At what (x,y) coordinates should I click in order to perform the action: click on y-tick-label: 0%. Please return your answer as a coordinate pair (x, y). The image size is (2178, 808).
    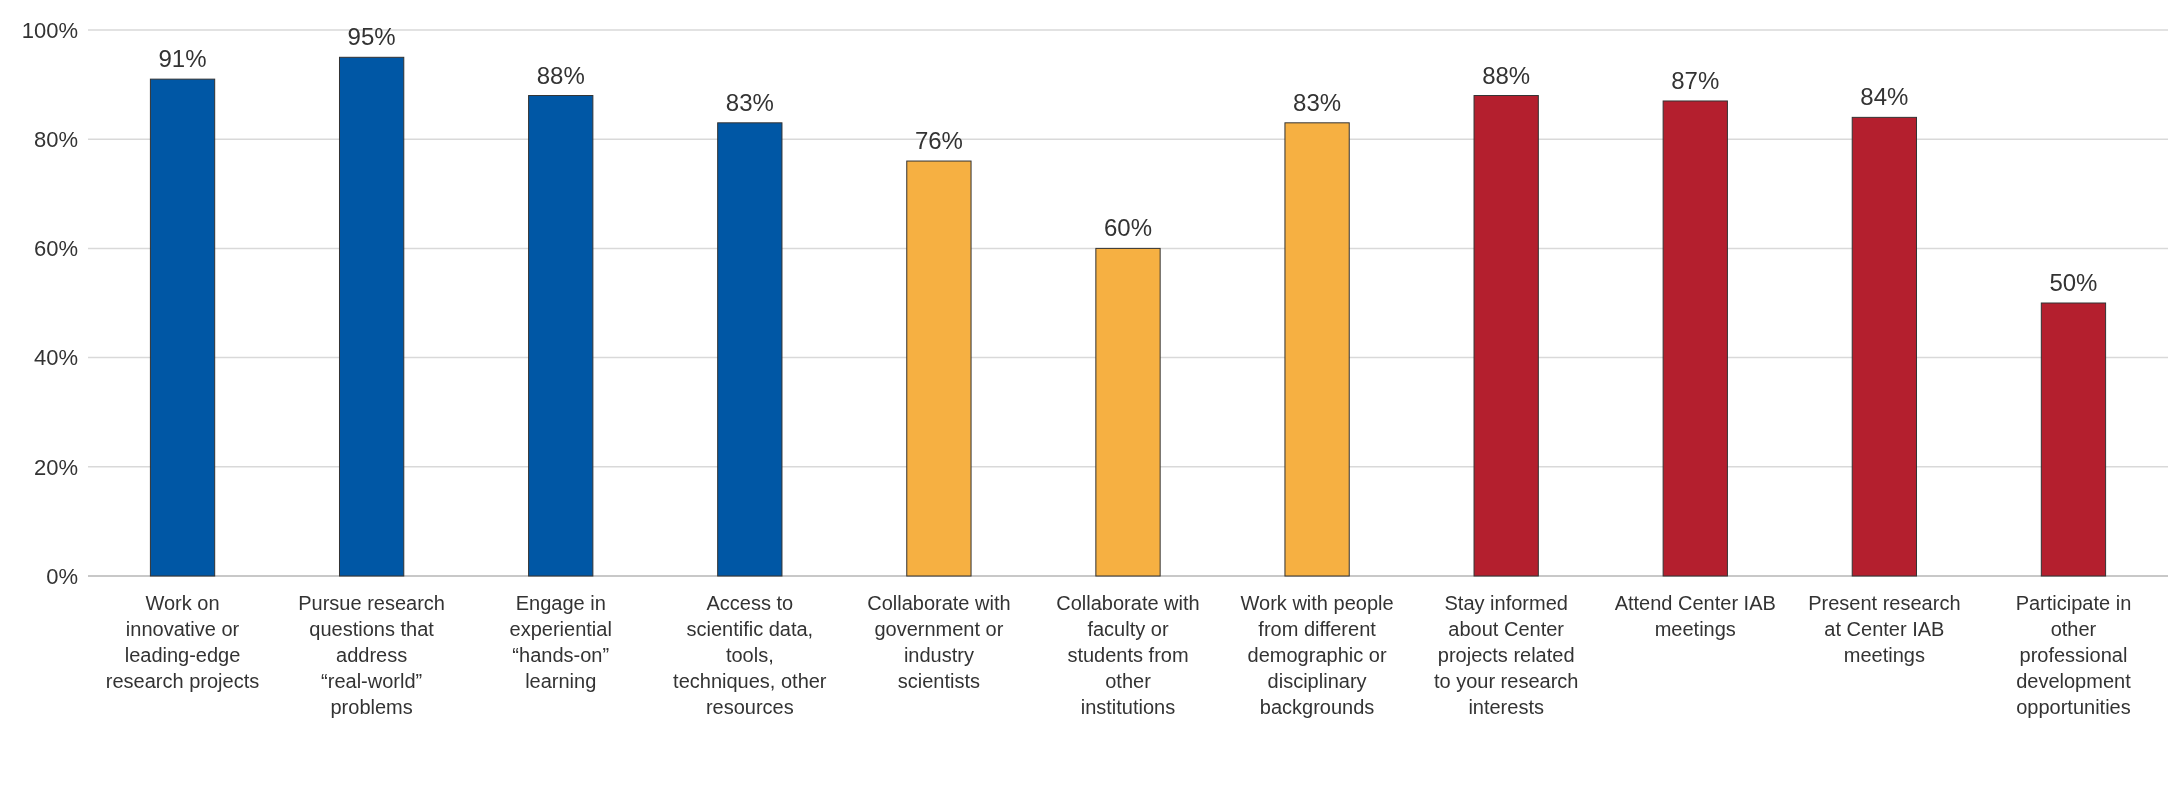
    Looking at the image, I should click on (62, 576).